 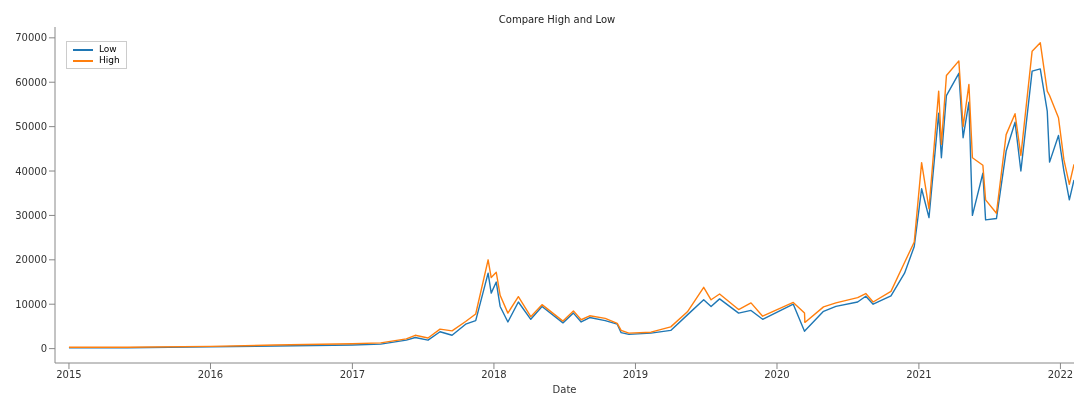 What do you see at coordinates (494, 375) in the screenshot?
I see `x-tick-label: 2018` at bounding box center [494, 375].